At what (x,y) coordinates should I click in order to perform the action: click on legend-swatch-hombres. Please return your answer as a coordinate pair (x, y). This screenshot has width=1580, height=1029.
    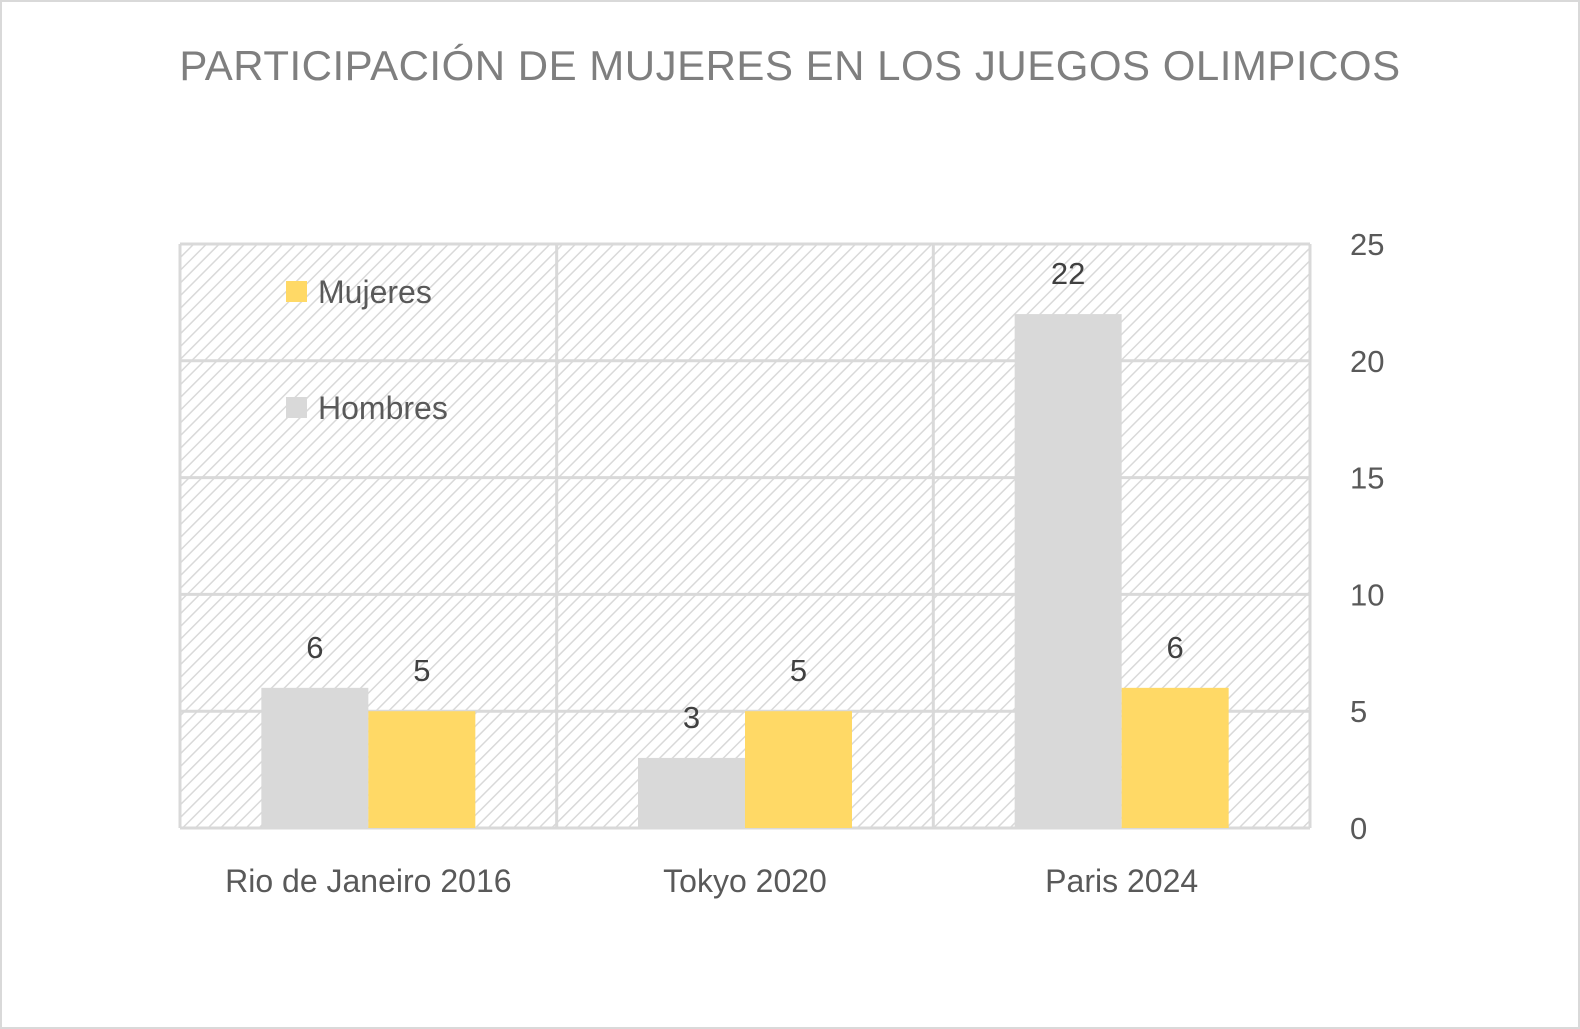
    Looking at the image, I should click on (296, 407).